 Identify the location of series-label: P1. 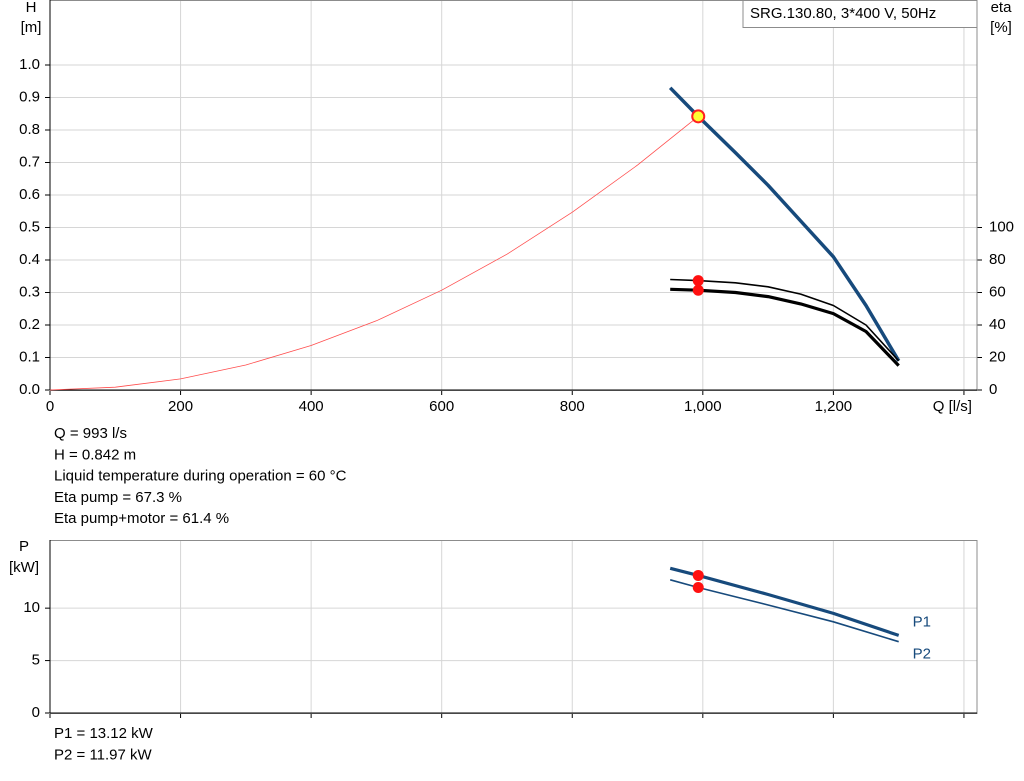
(922, 621).